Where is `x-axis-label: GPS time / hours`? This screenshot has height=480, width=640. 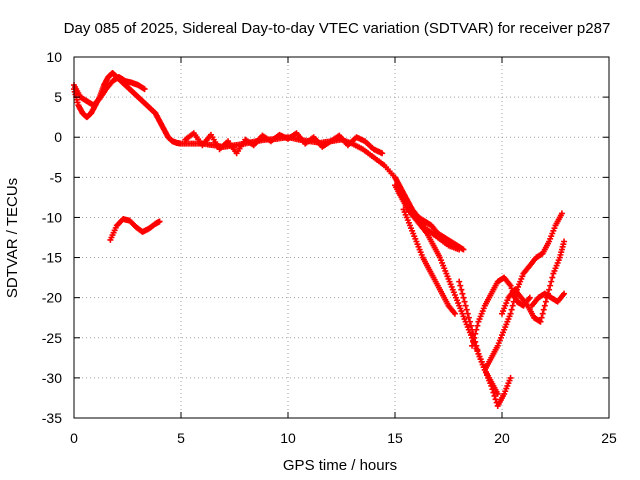
x-axis-label: GPS time / hours is located at coordinates (340, 465).